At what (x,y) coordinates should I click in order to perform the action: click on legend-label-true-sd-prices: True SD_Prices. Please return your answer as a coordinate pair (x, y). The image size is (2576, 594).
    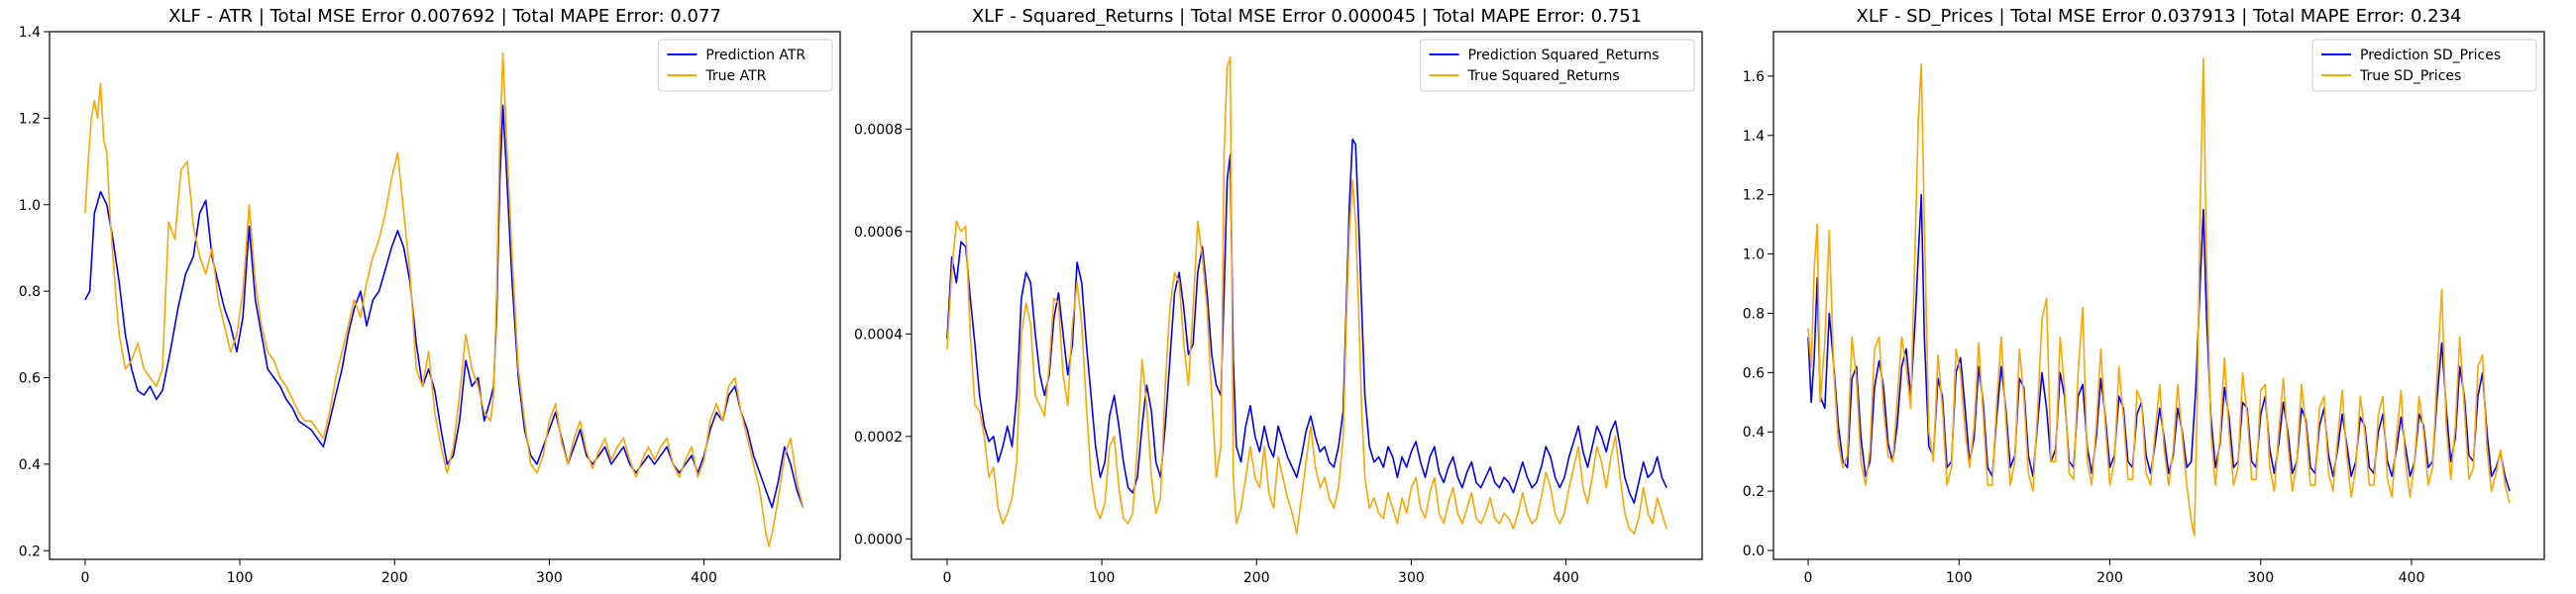
    Looking at the image, I should click on (2410, 76).